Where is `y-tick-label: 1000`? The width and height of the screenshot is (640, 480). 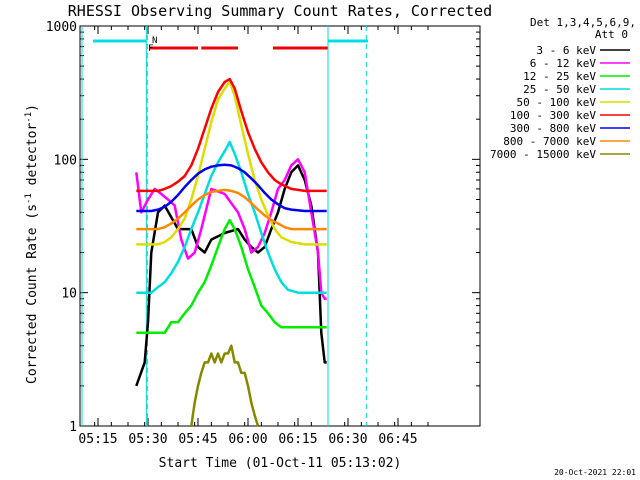 y-tick-label: 1000 is located at coordinates (61, 27).